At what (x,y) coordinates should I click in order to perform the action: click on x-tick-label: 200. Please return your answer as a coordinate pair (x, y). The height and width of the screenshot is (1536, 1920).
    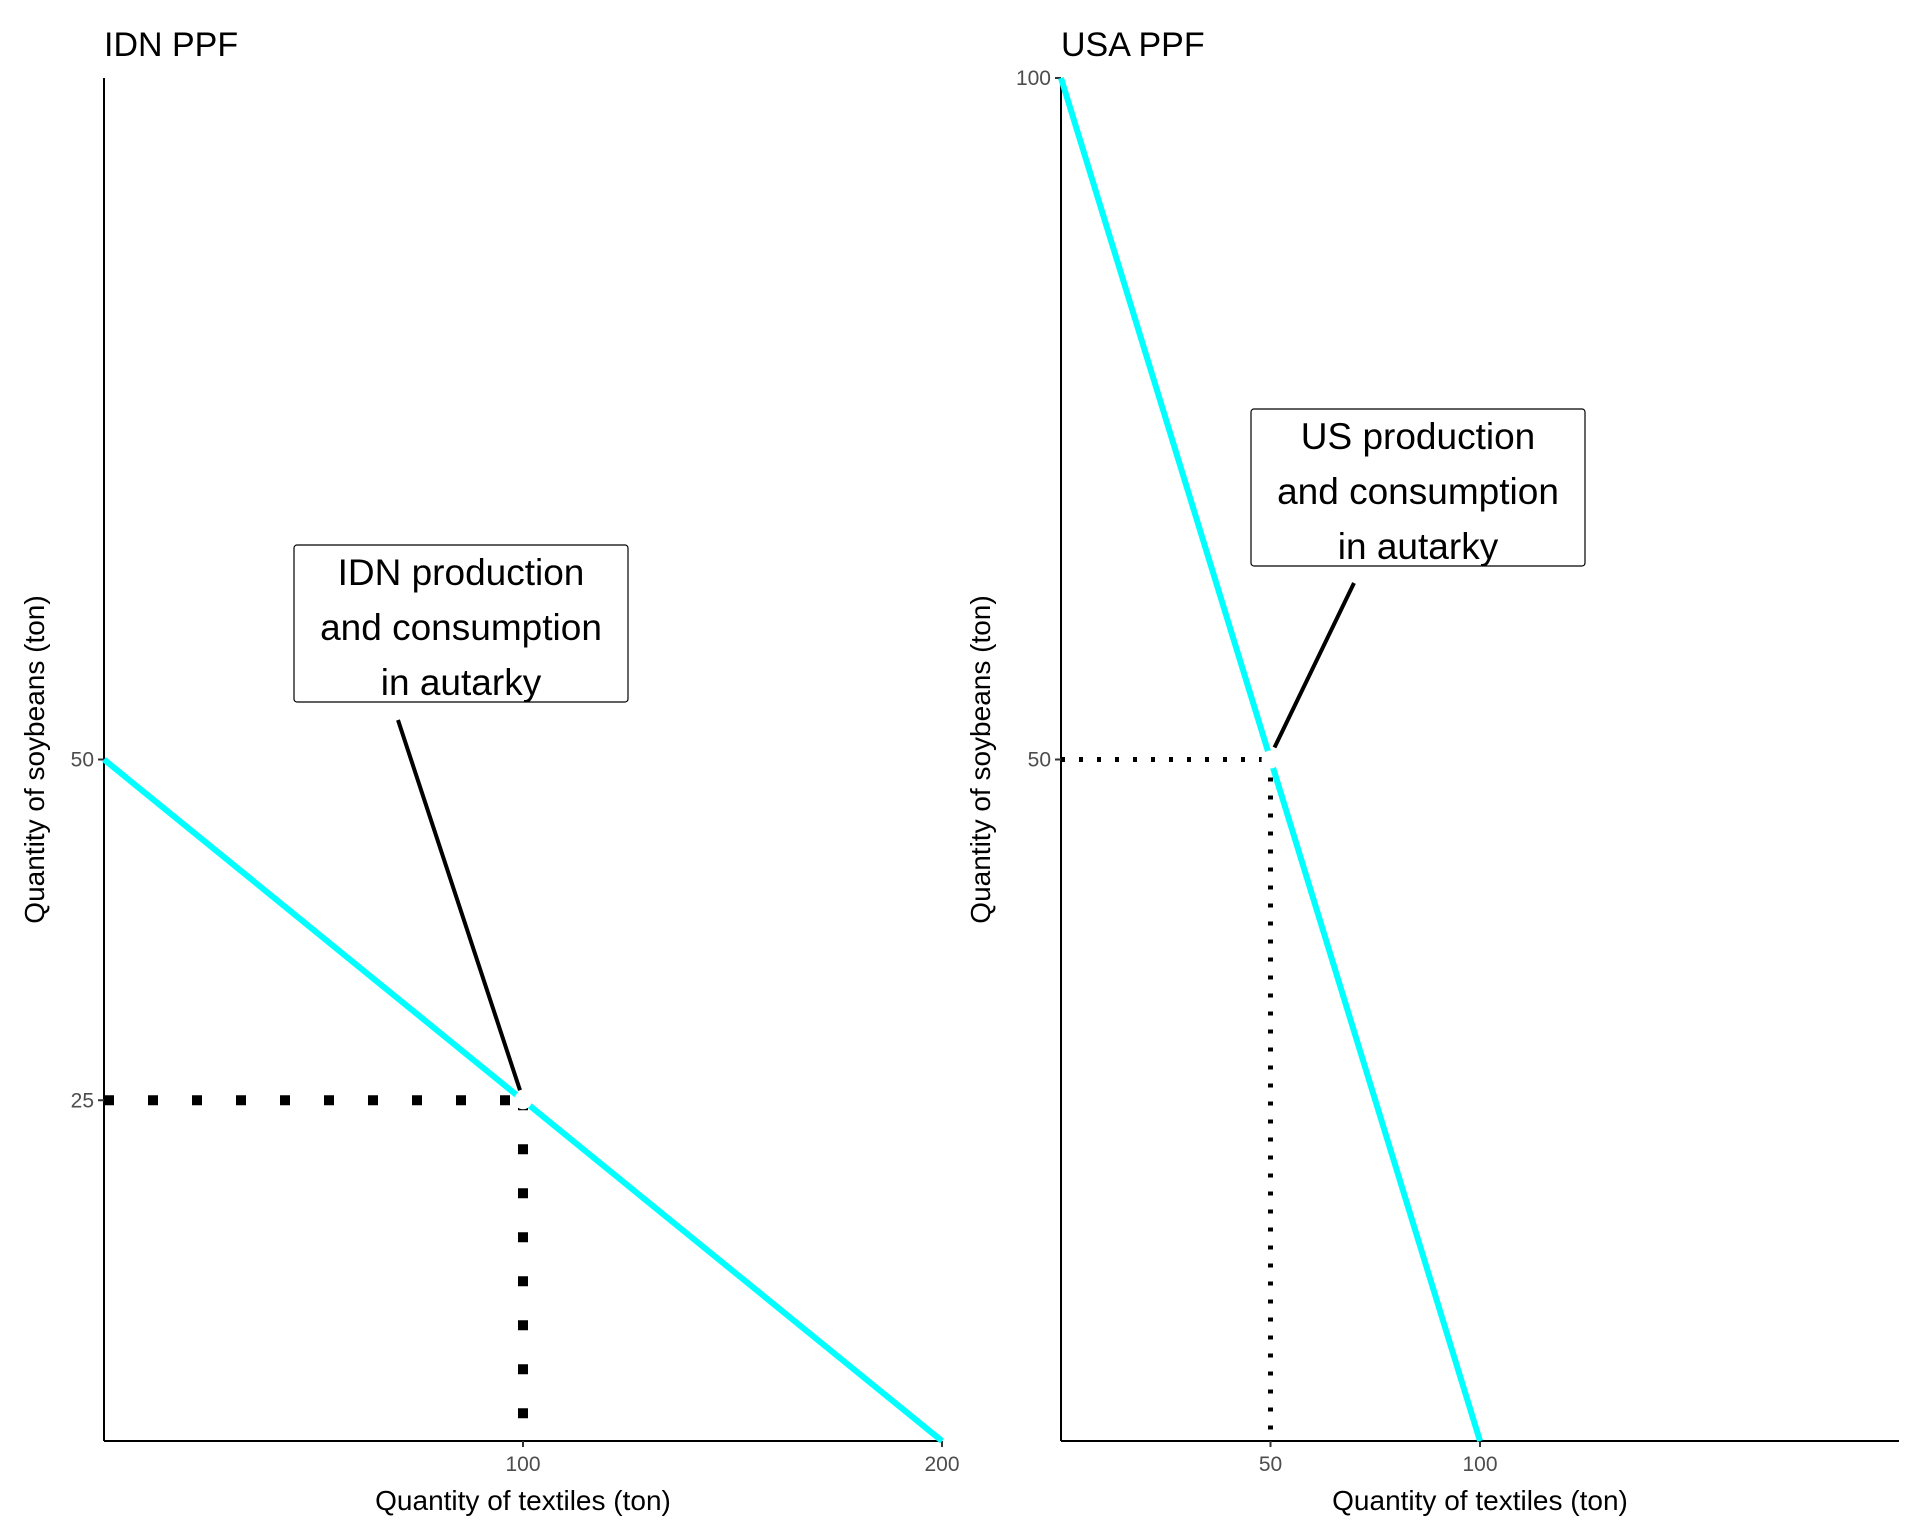
    Looking at the image, I should click on (941, 1464).